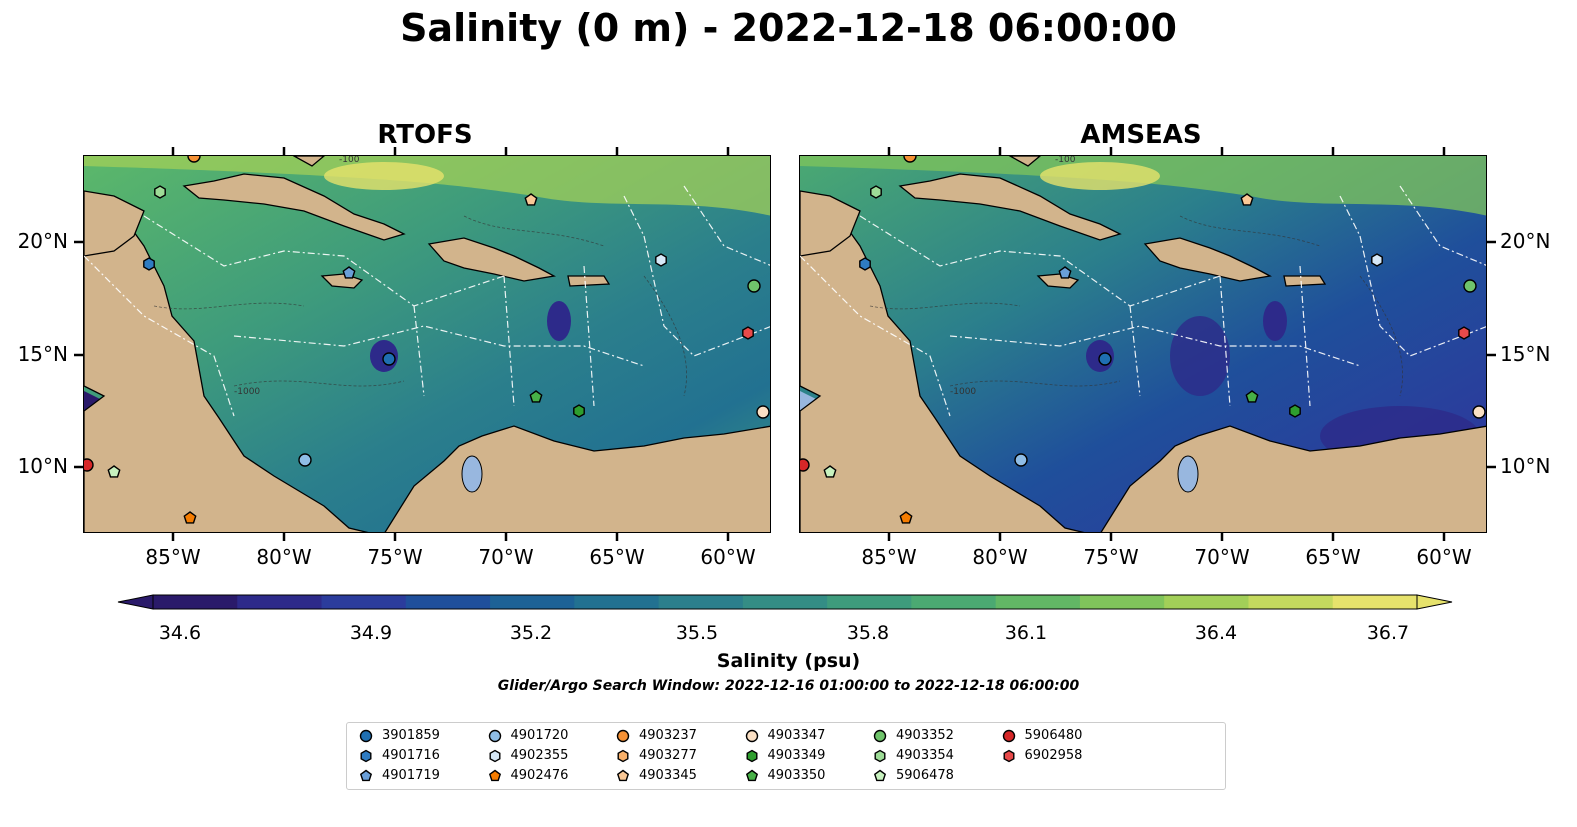 Image resolution: width=1577 pixels, height=827 pixels. Describe the element at coordinates (531, 633) in the screenshot. I see `colorbar-tick: 35.2` at that location.